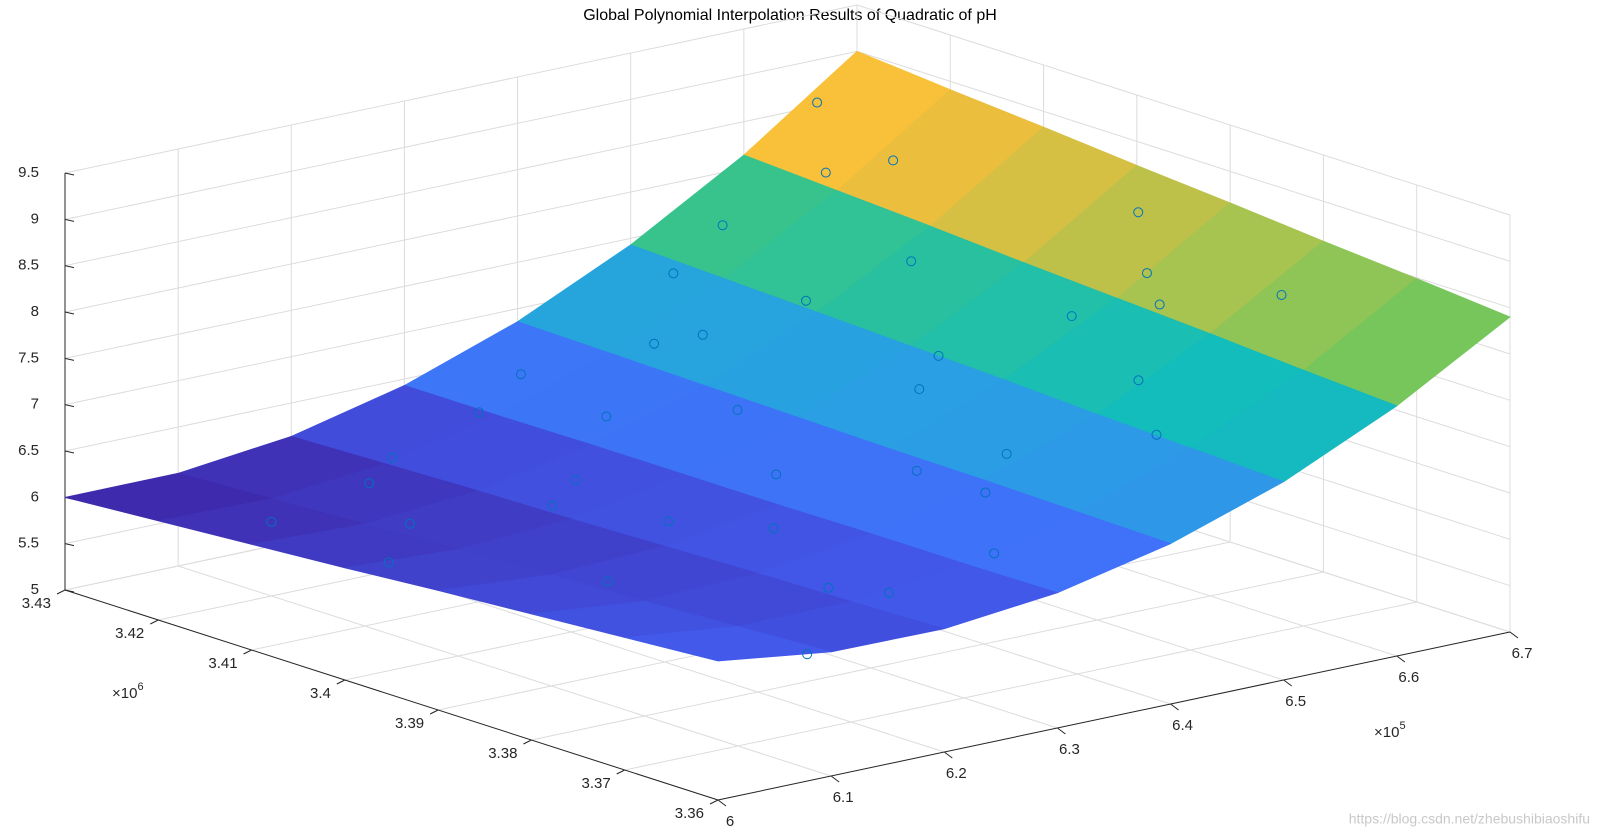 The image size is (1612, 838). What do you see at coordinates (28, 172) in the screenshot?
I see `z-tick-label: 9.5` at bounding box center [28, 172].